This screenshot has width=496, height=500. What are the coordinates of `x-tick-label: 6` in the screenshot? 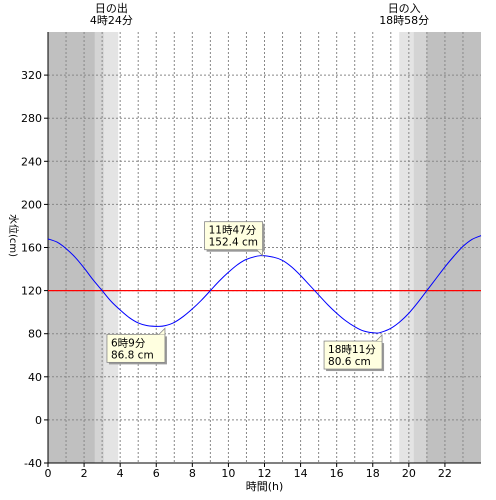 It's located at (156, 473).